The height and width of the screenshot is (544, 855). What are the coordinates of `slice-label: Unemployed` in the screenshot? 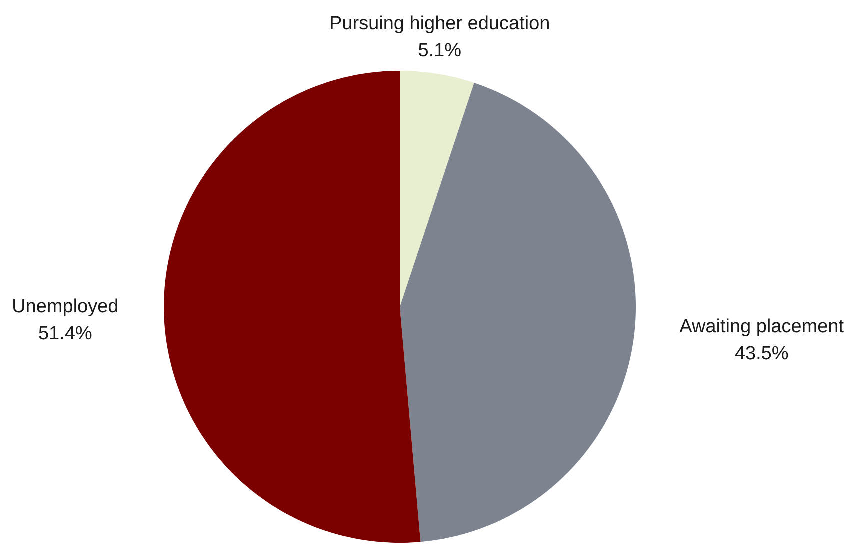 It's located at (66, 307).